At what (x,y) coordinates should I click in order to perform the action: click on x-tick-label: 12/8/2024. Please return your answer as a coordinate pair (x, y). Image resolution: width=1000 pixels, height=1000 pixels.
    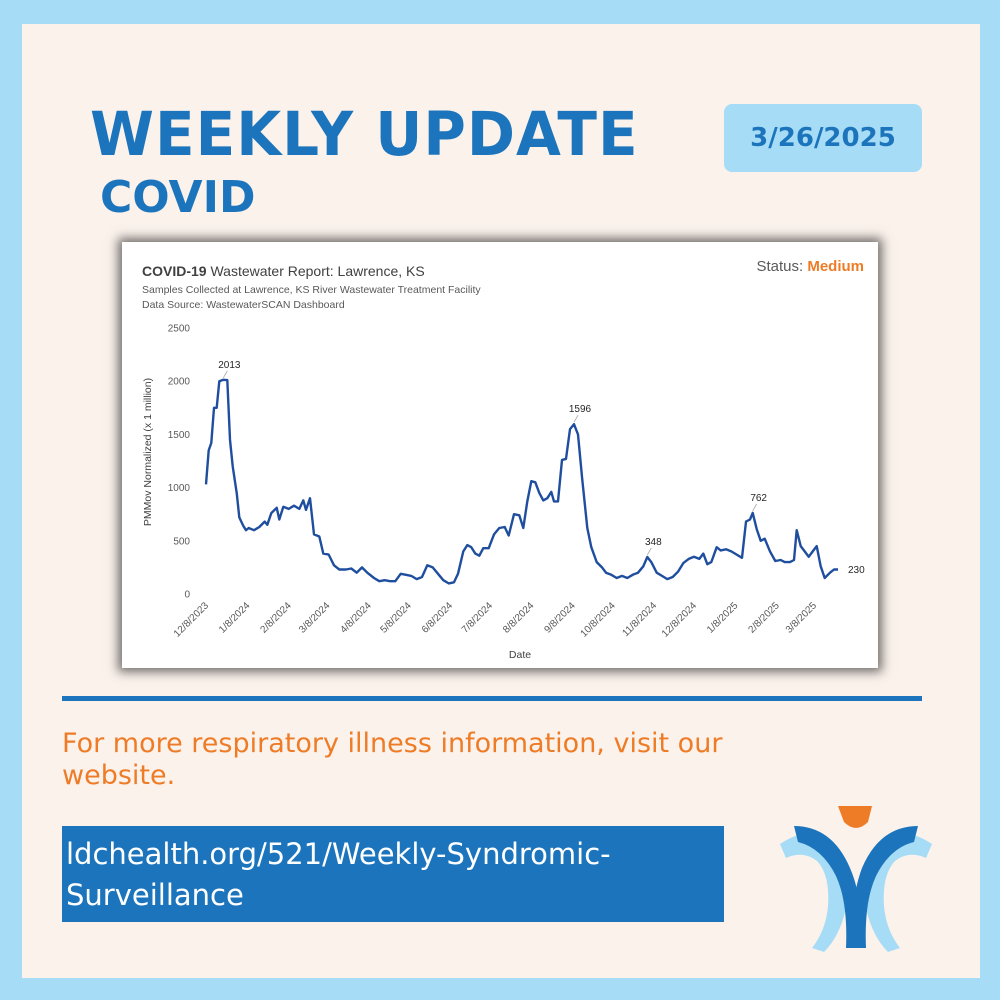
    Looking at the image, I should click on (680, 620).